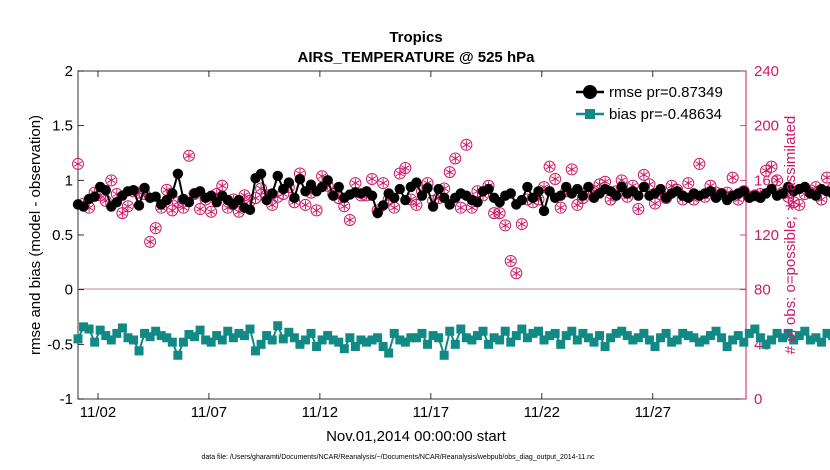 The image size is (830, 470). What do you see at coordinates (542, 412) in the screenshot?
I see `x-tick-label: 11/22` at bounding box center [542, 412].